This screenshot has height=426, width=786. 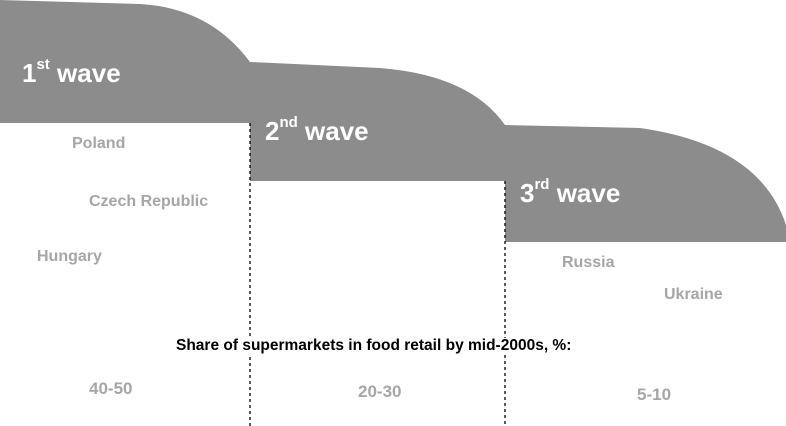 What do you see at coordinates (588, 193) in the screenshot?
I see `wave-3-word: wave` at bounding box center [588, 193].